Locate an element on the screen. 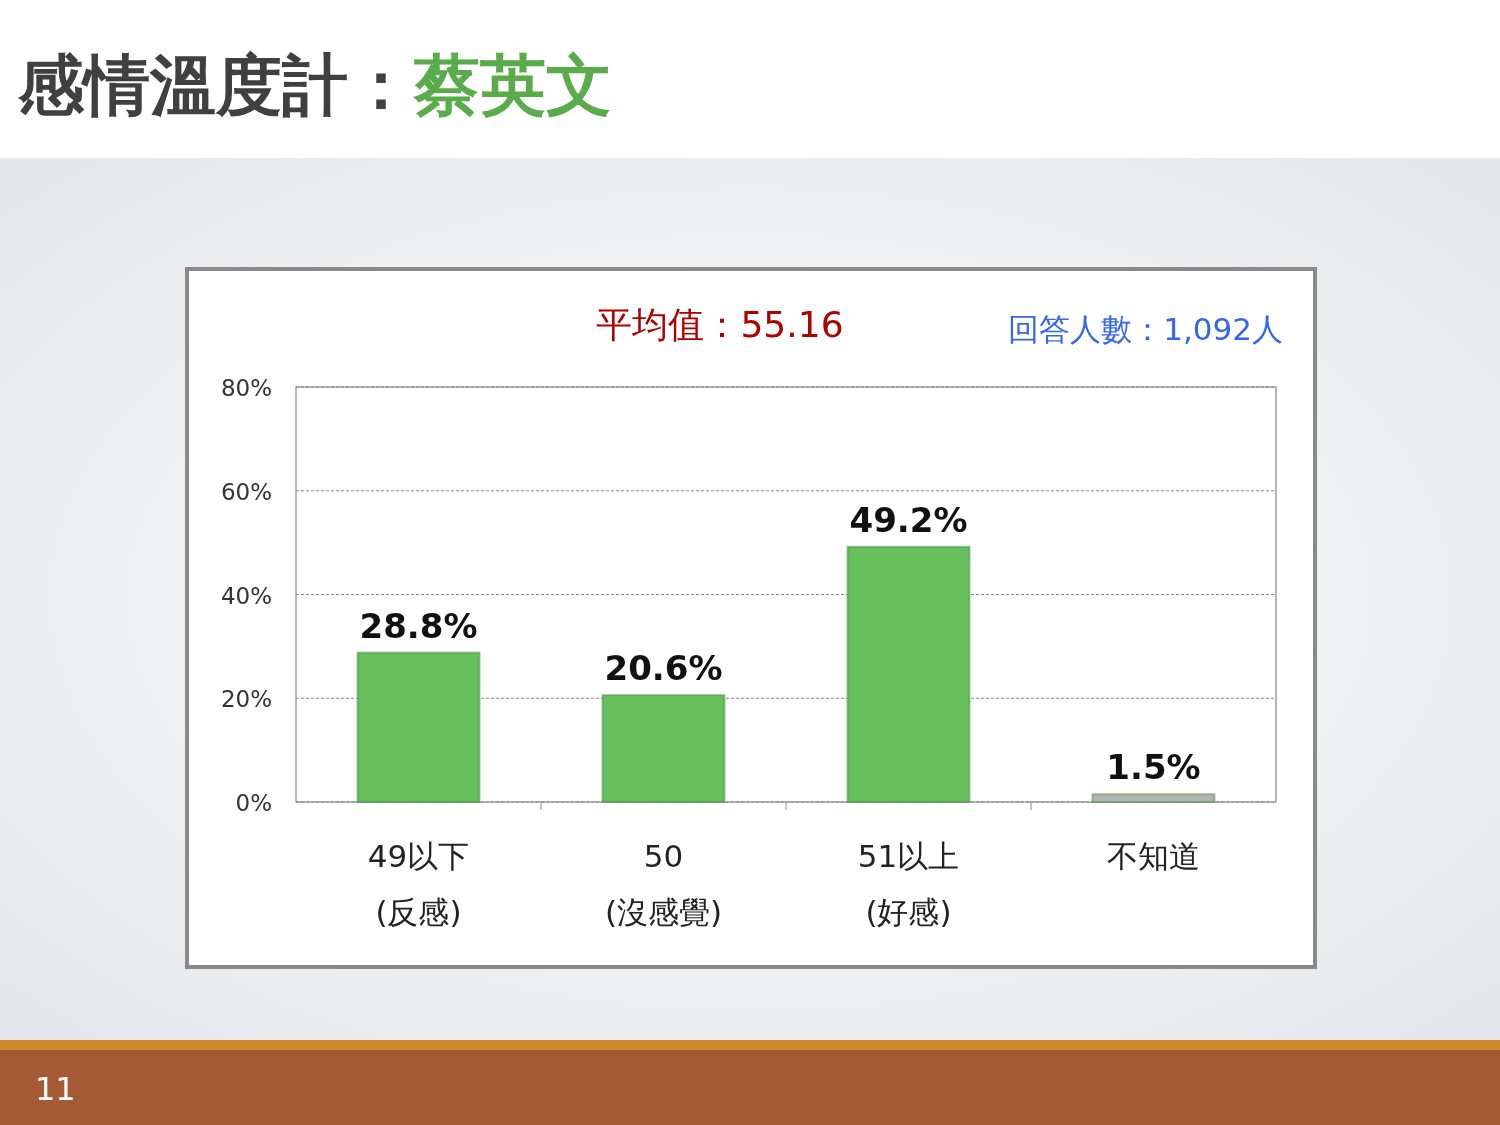  data-label: 1.5% is located at coordinates (1153, 767).